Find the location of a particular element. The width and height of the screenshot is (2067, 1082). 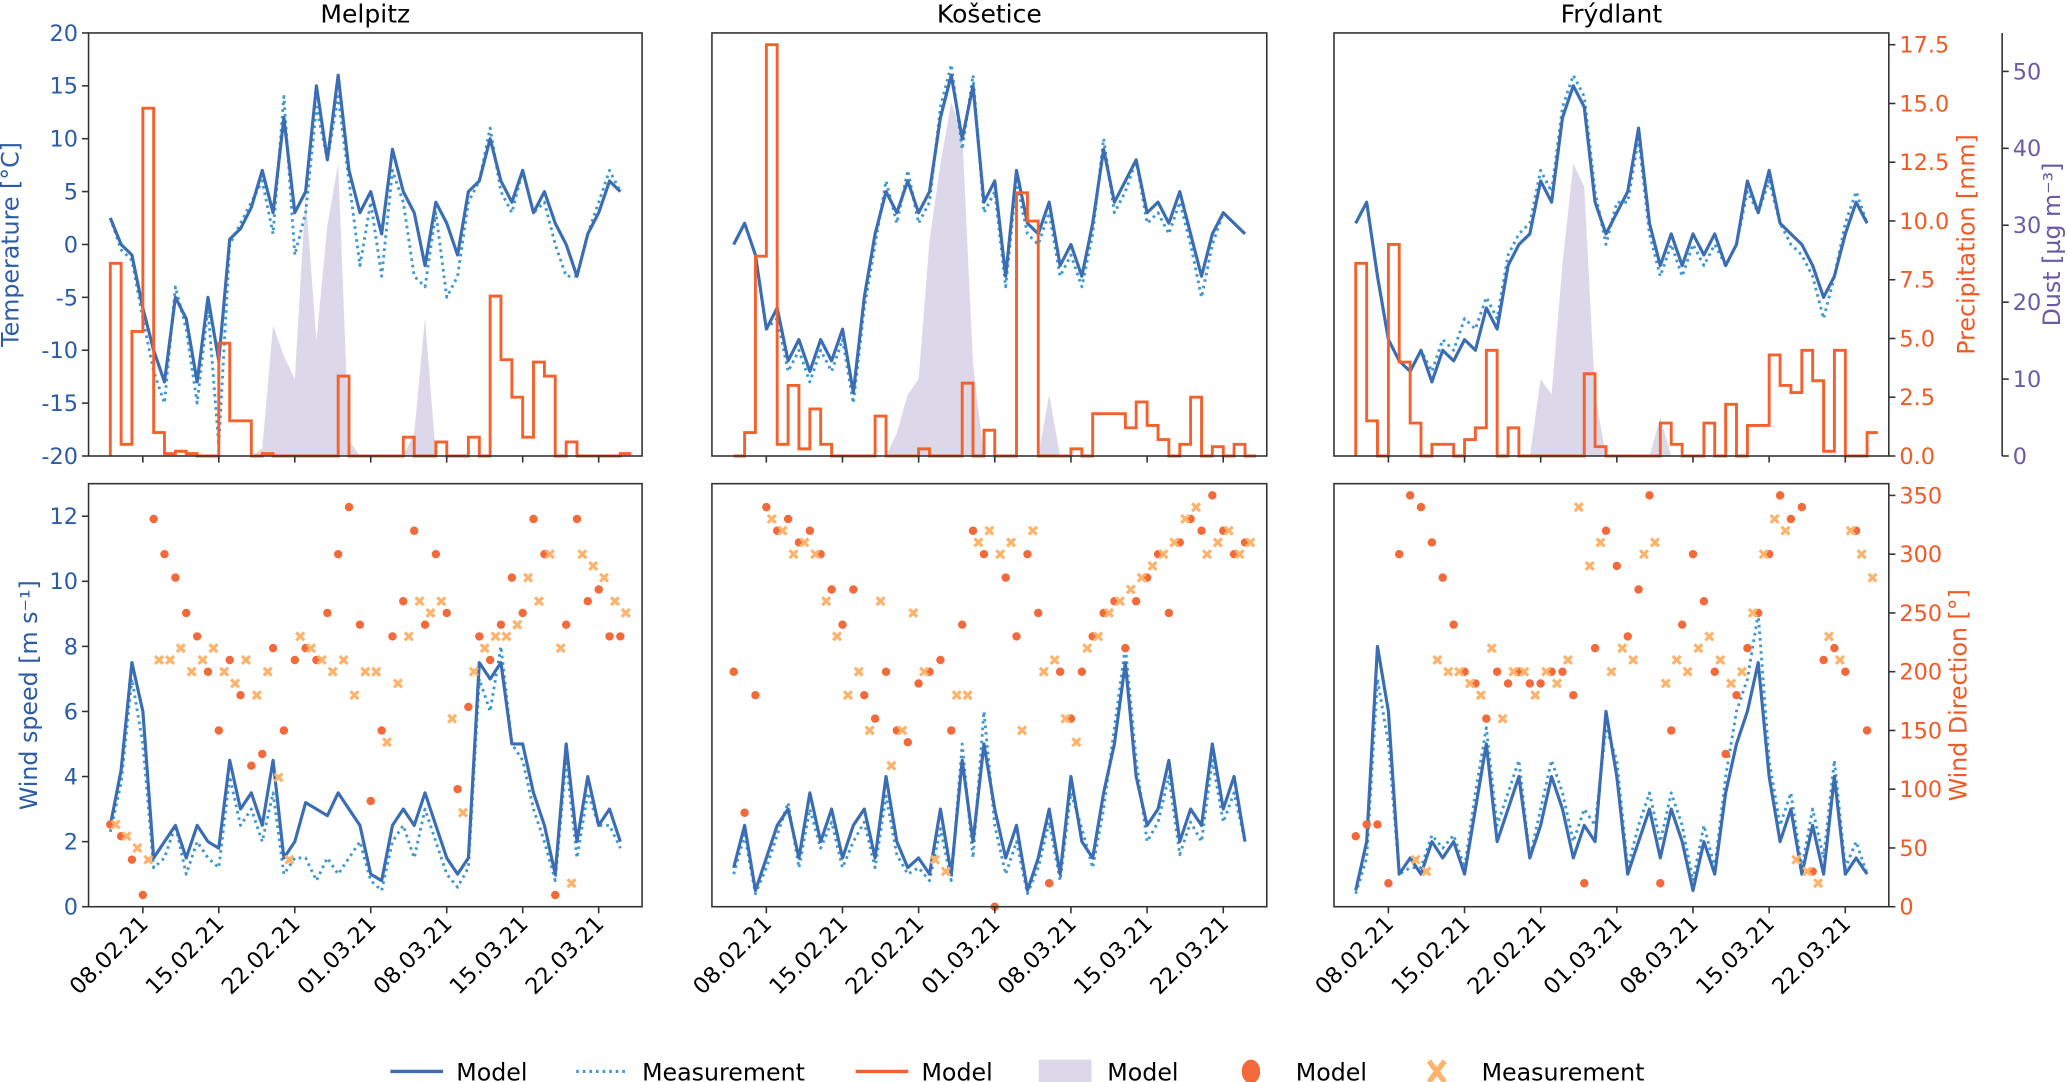

temperature-model-line is located at coordinates (1611, 234).